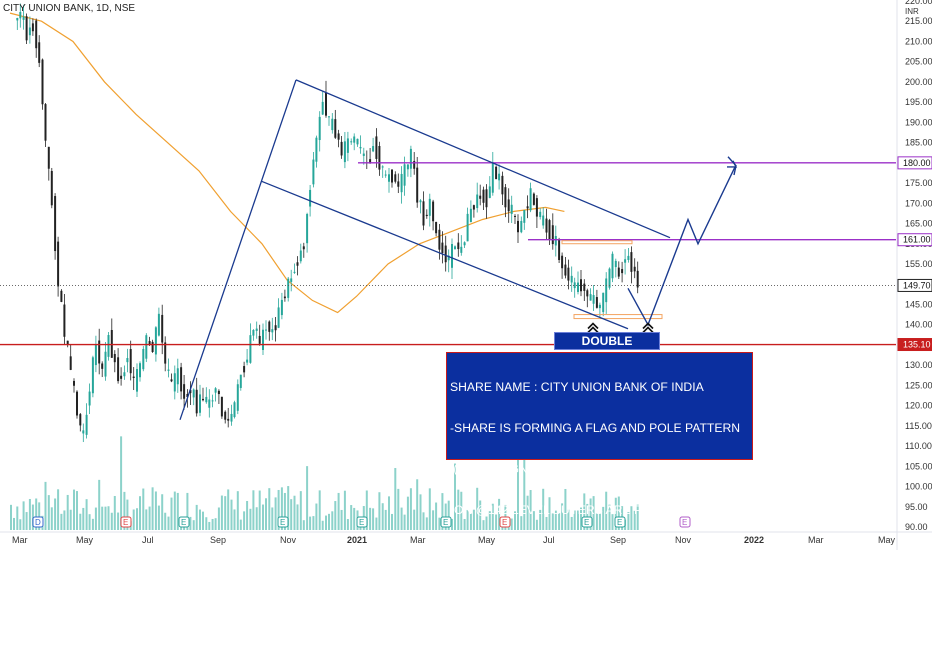 The image size is (932, 667). I want to click on price-tag-label: 161.00, so click(917, 240).